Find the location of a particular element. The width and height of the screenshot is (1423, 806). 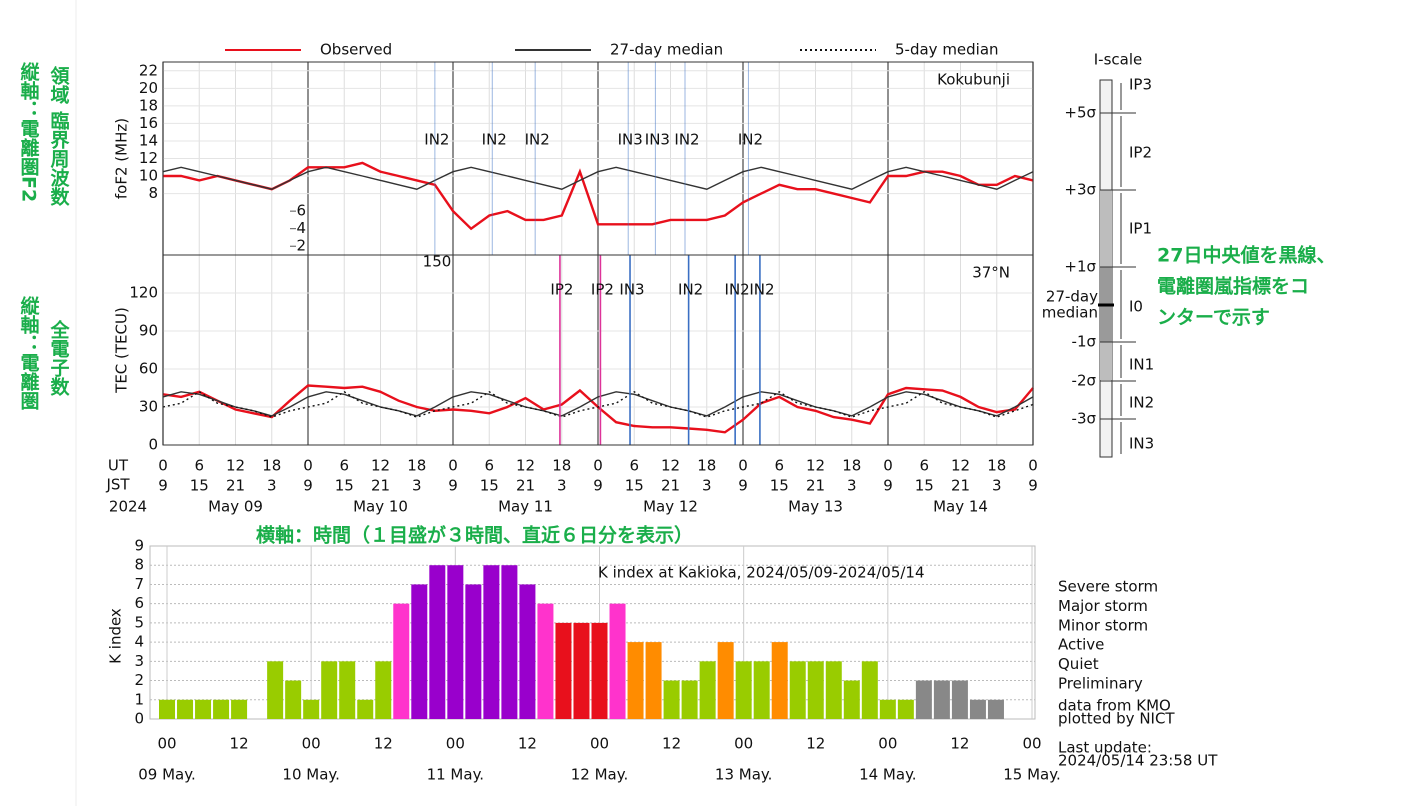

y-tick-label: 20 is located at coordinates (148, 88).